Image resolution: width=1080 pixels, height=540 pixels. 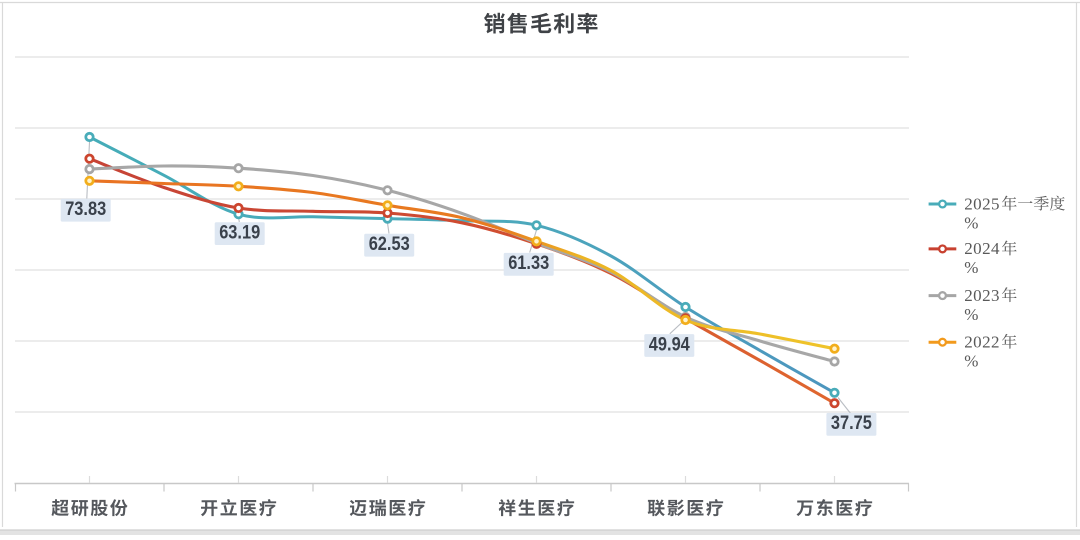 What do you see at coordinates (982, 295) in the screenshot?
I see `svg-text: 2023` at bounding box center [982, 295].